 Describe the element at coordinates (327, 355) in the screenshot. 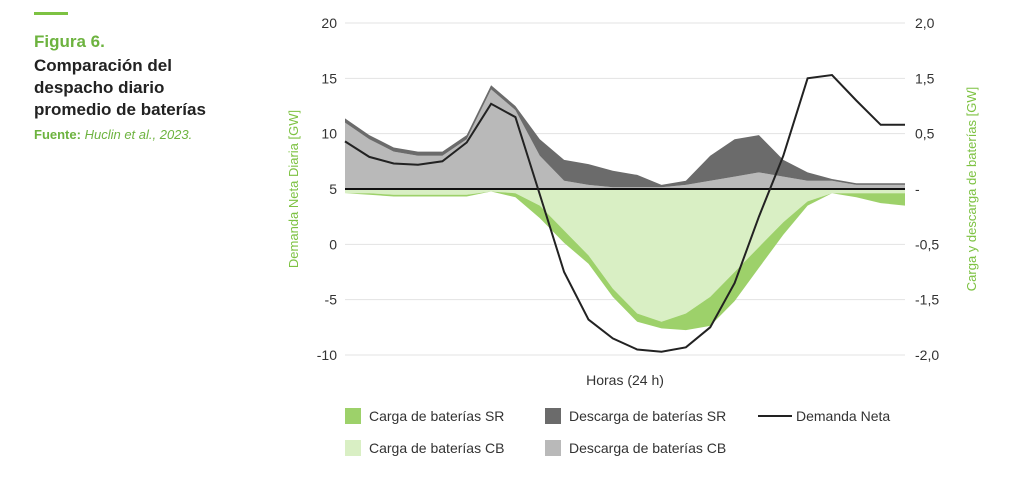

I see `y-left-tick-label: -10` at that location.